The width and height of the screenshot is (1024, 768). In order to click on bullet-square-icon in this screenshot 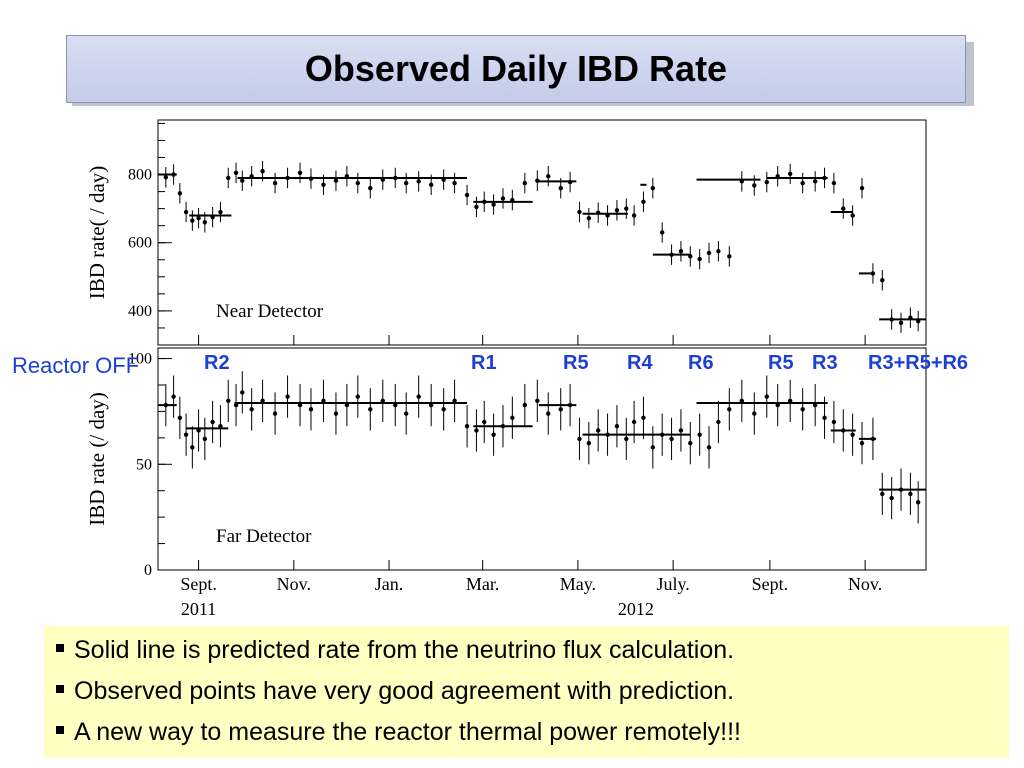, I will do `click(60, 730)`.